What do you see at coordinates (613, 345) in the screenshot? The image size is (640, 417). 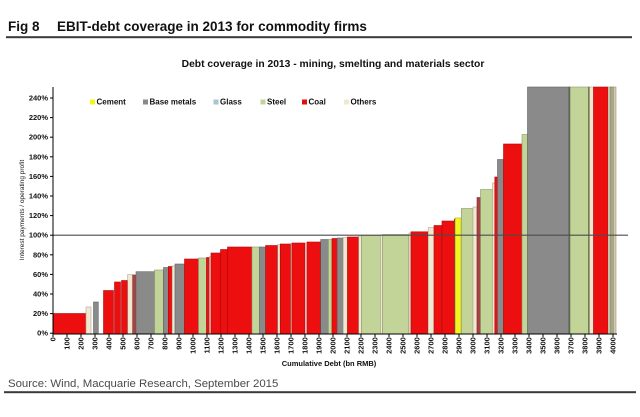 I see `svg-text: 4000` at bounding box center [613, 345].